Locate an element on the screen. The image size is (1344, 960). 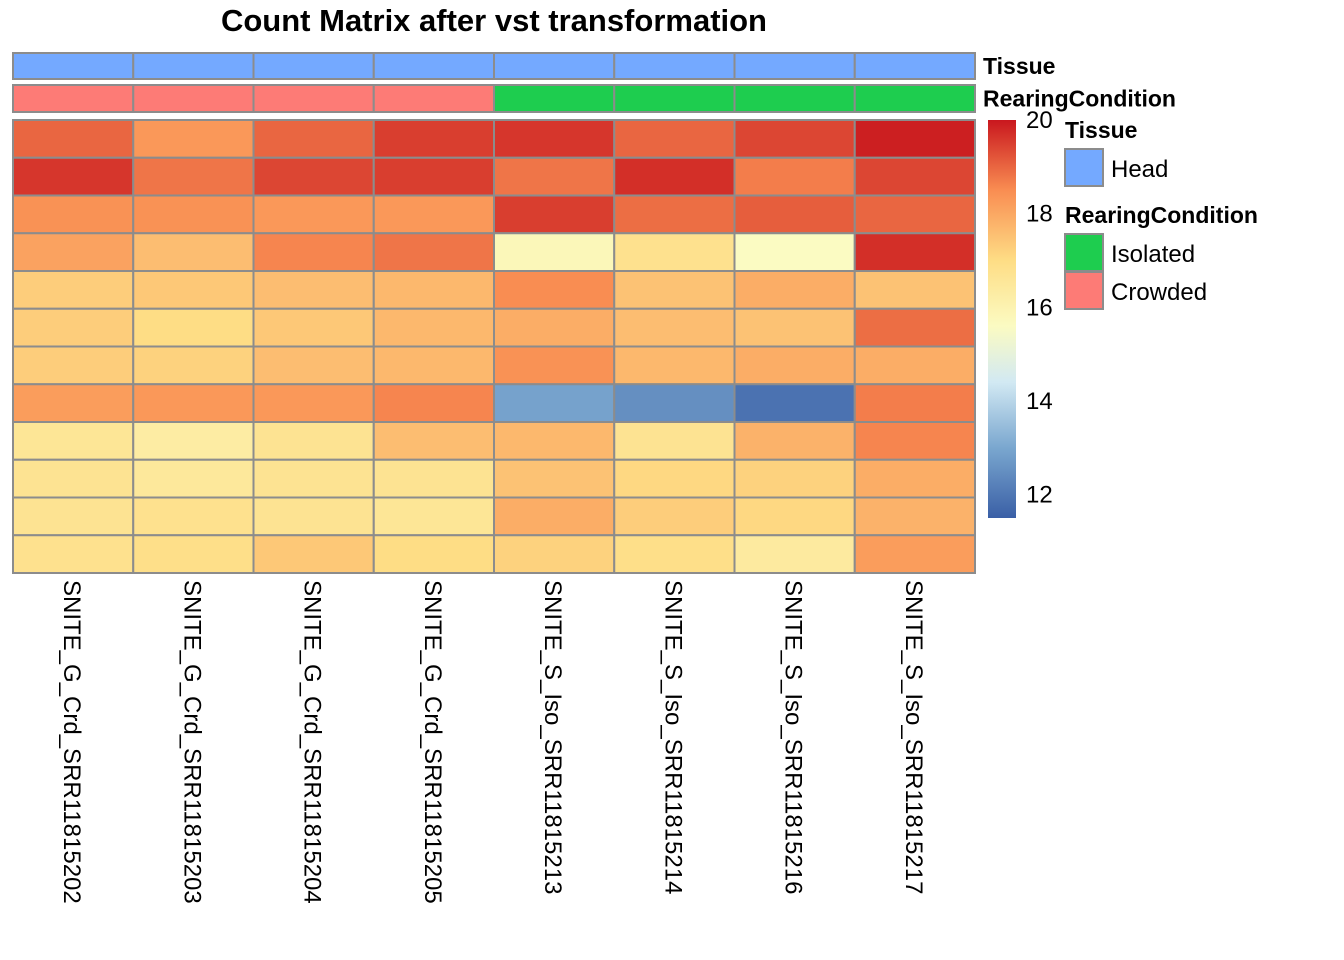
column-label-7: SNITE_S_Iso_SRR11815217 is located at coordinates (913, 737).